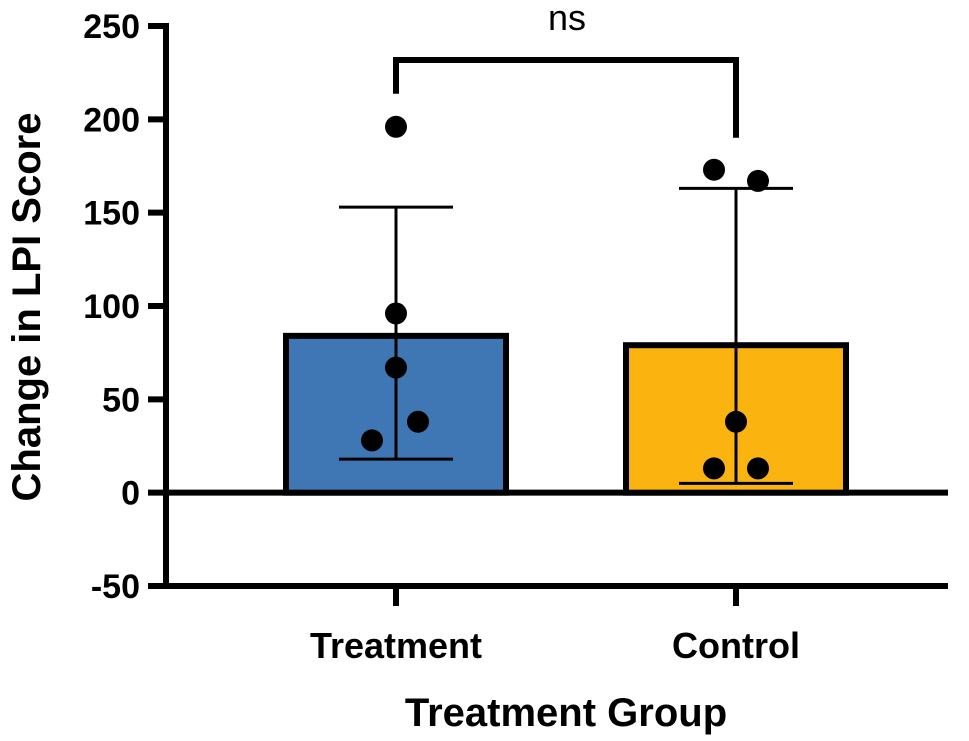 The image size is (969, 741). What do you see at coordinates (111, 307) in the screenshot?
I see `y-tick-label: 100` at bounding box center [111, 307].